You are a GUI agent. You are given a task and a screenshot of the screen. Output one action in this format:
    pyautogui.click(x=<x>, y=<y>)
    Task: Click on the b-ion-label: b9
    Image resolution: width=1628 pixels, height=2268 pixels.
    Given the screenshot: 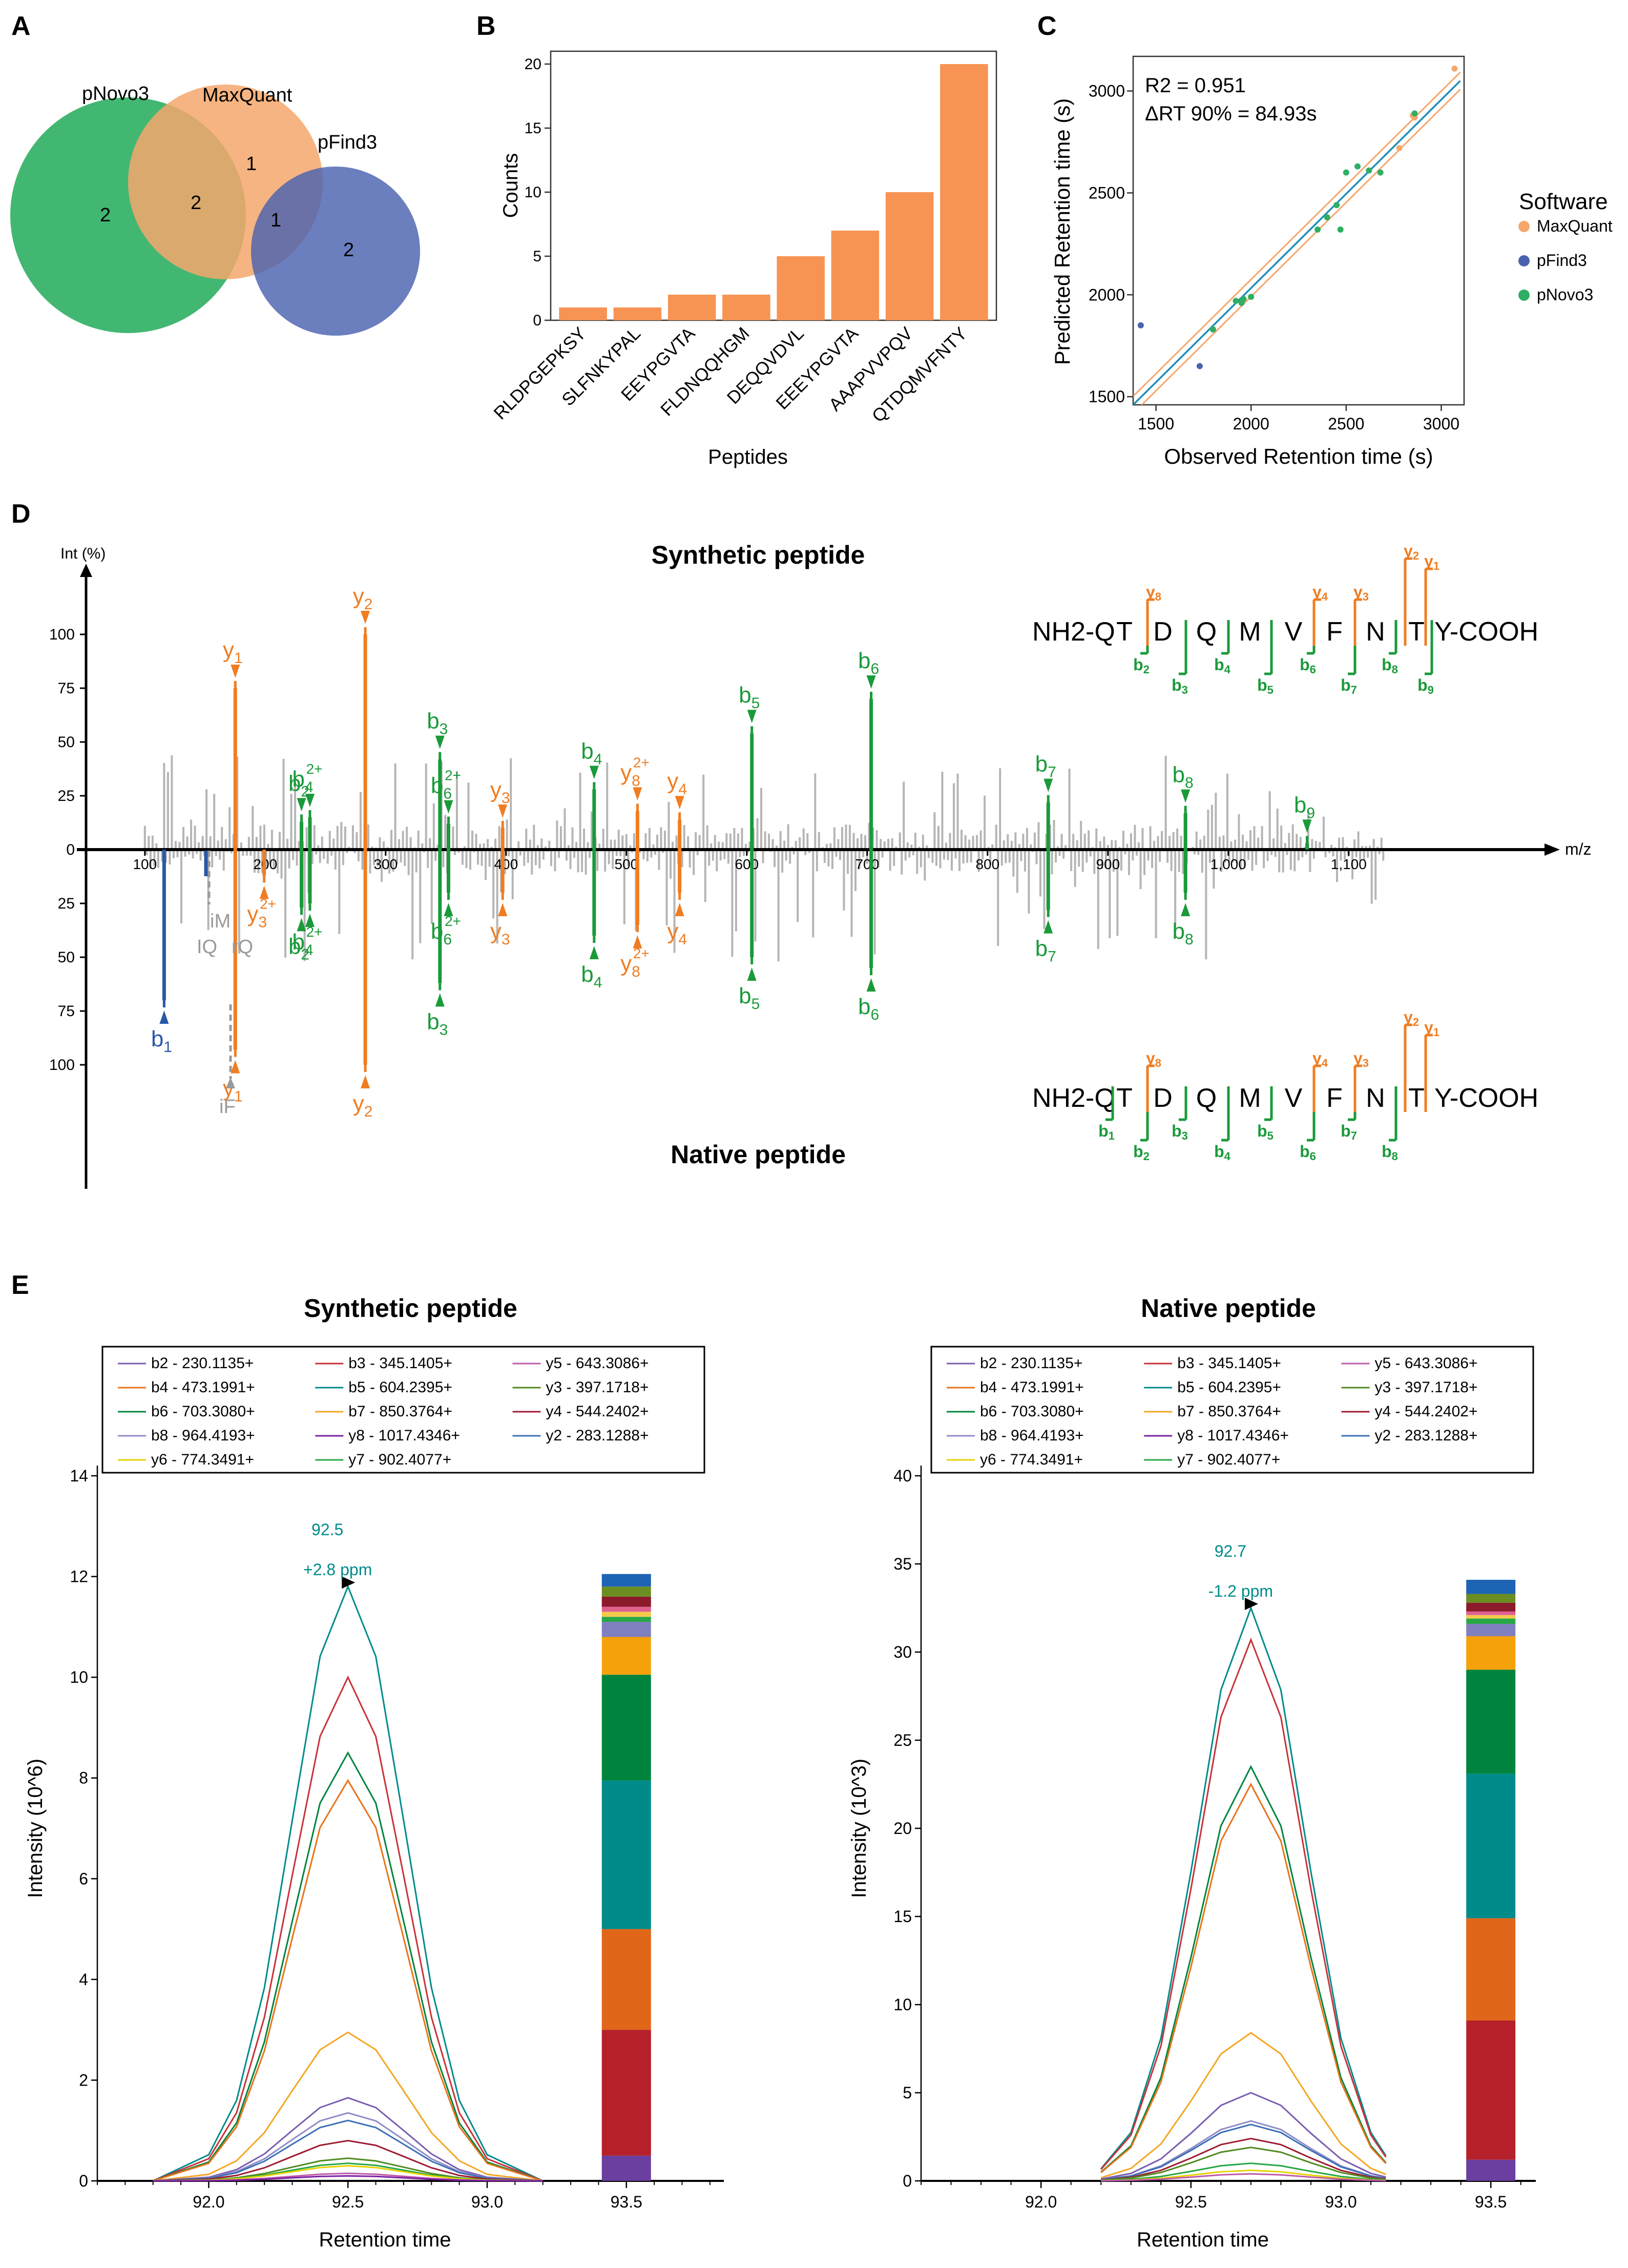 What is the action you would take?
    pyautogui.click(x=1425, y=686)
    